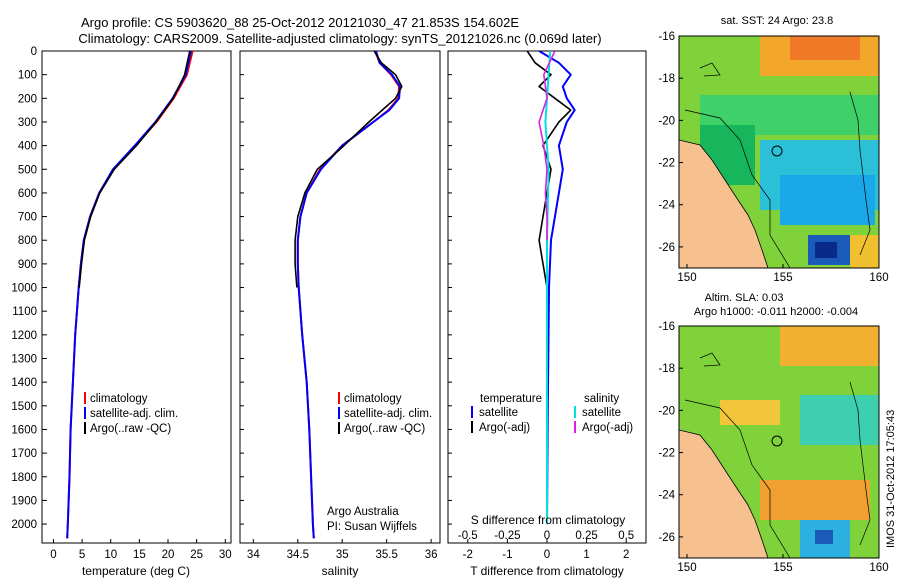  I want to click on depth-tick-label: 1900, so click(24, 501).